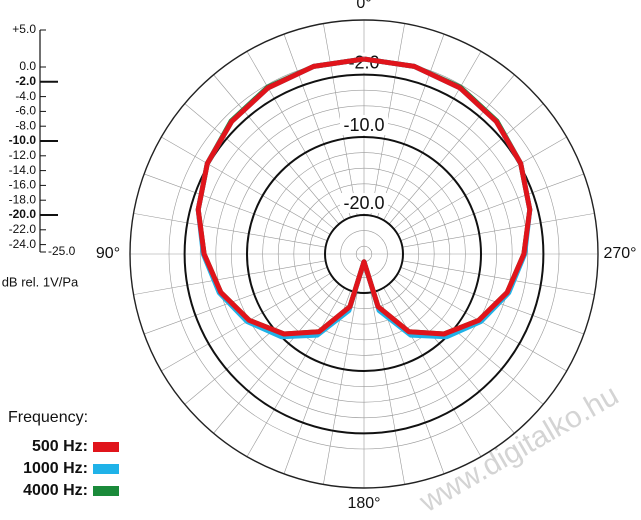 The width and height of the screenshot is (641, 520). I want to click on ring-label: -10.0, so click(363, 125).